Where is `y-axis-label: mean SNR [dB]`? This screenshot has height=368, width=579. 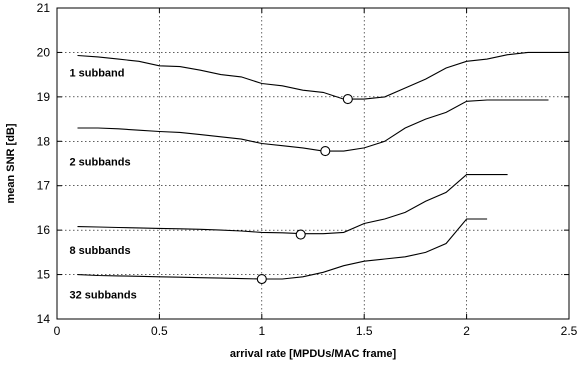 y-axis-label: mean SNR [dB] is located at coordinates (11, 163).